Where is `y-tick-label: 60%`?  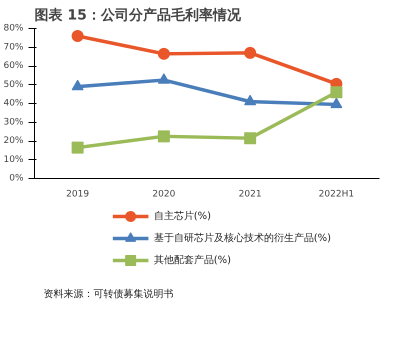 y-tick-label: 60% is located at coordinates (13, 66).